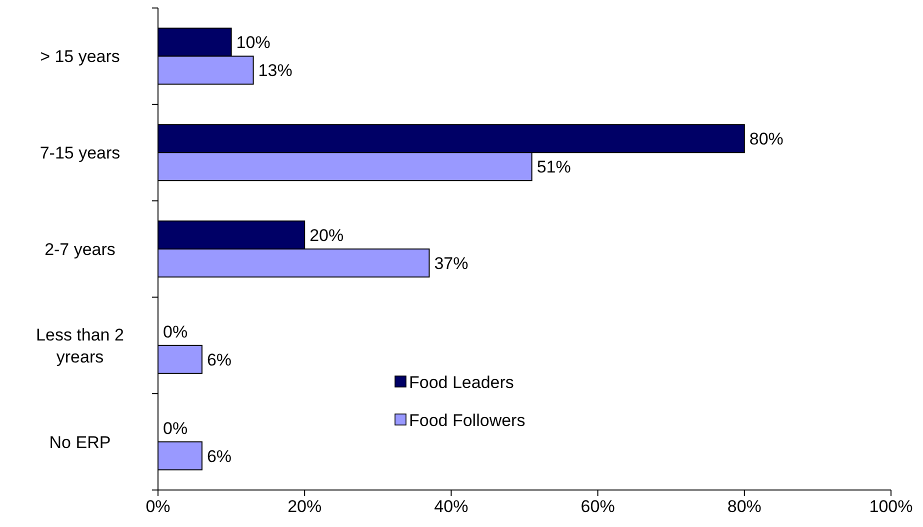 Image resolution: width=923 pixels, height=527 pixels. Describe the element at coordinates (451, 263) in the screenshot. I see `data-label: 37%` at that location.